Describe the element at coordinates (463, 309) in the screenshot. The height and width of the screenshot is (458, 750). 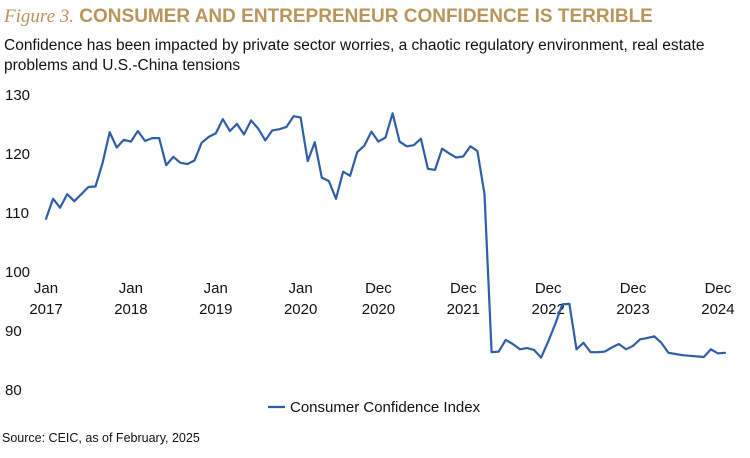
I see `x-tick-label: 2021` at that location.